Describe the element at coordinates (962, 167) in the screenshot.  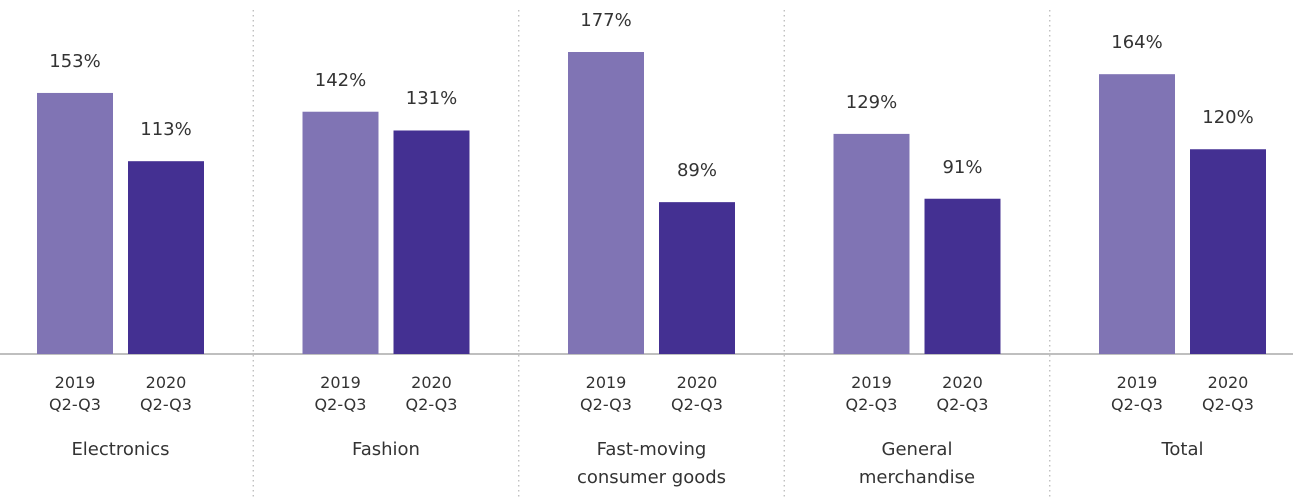
I see `value-label: 91%` at that location.